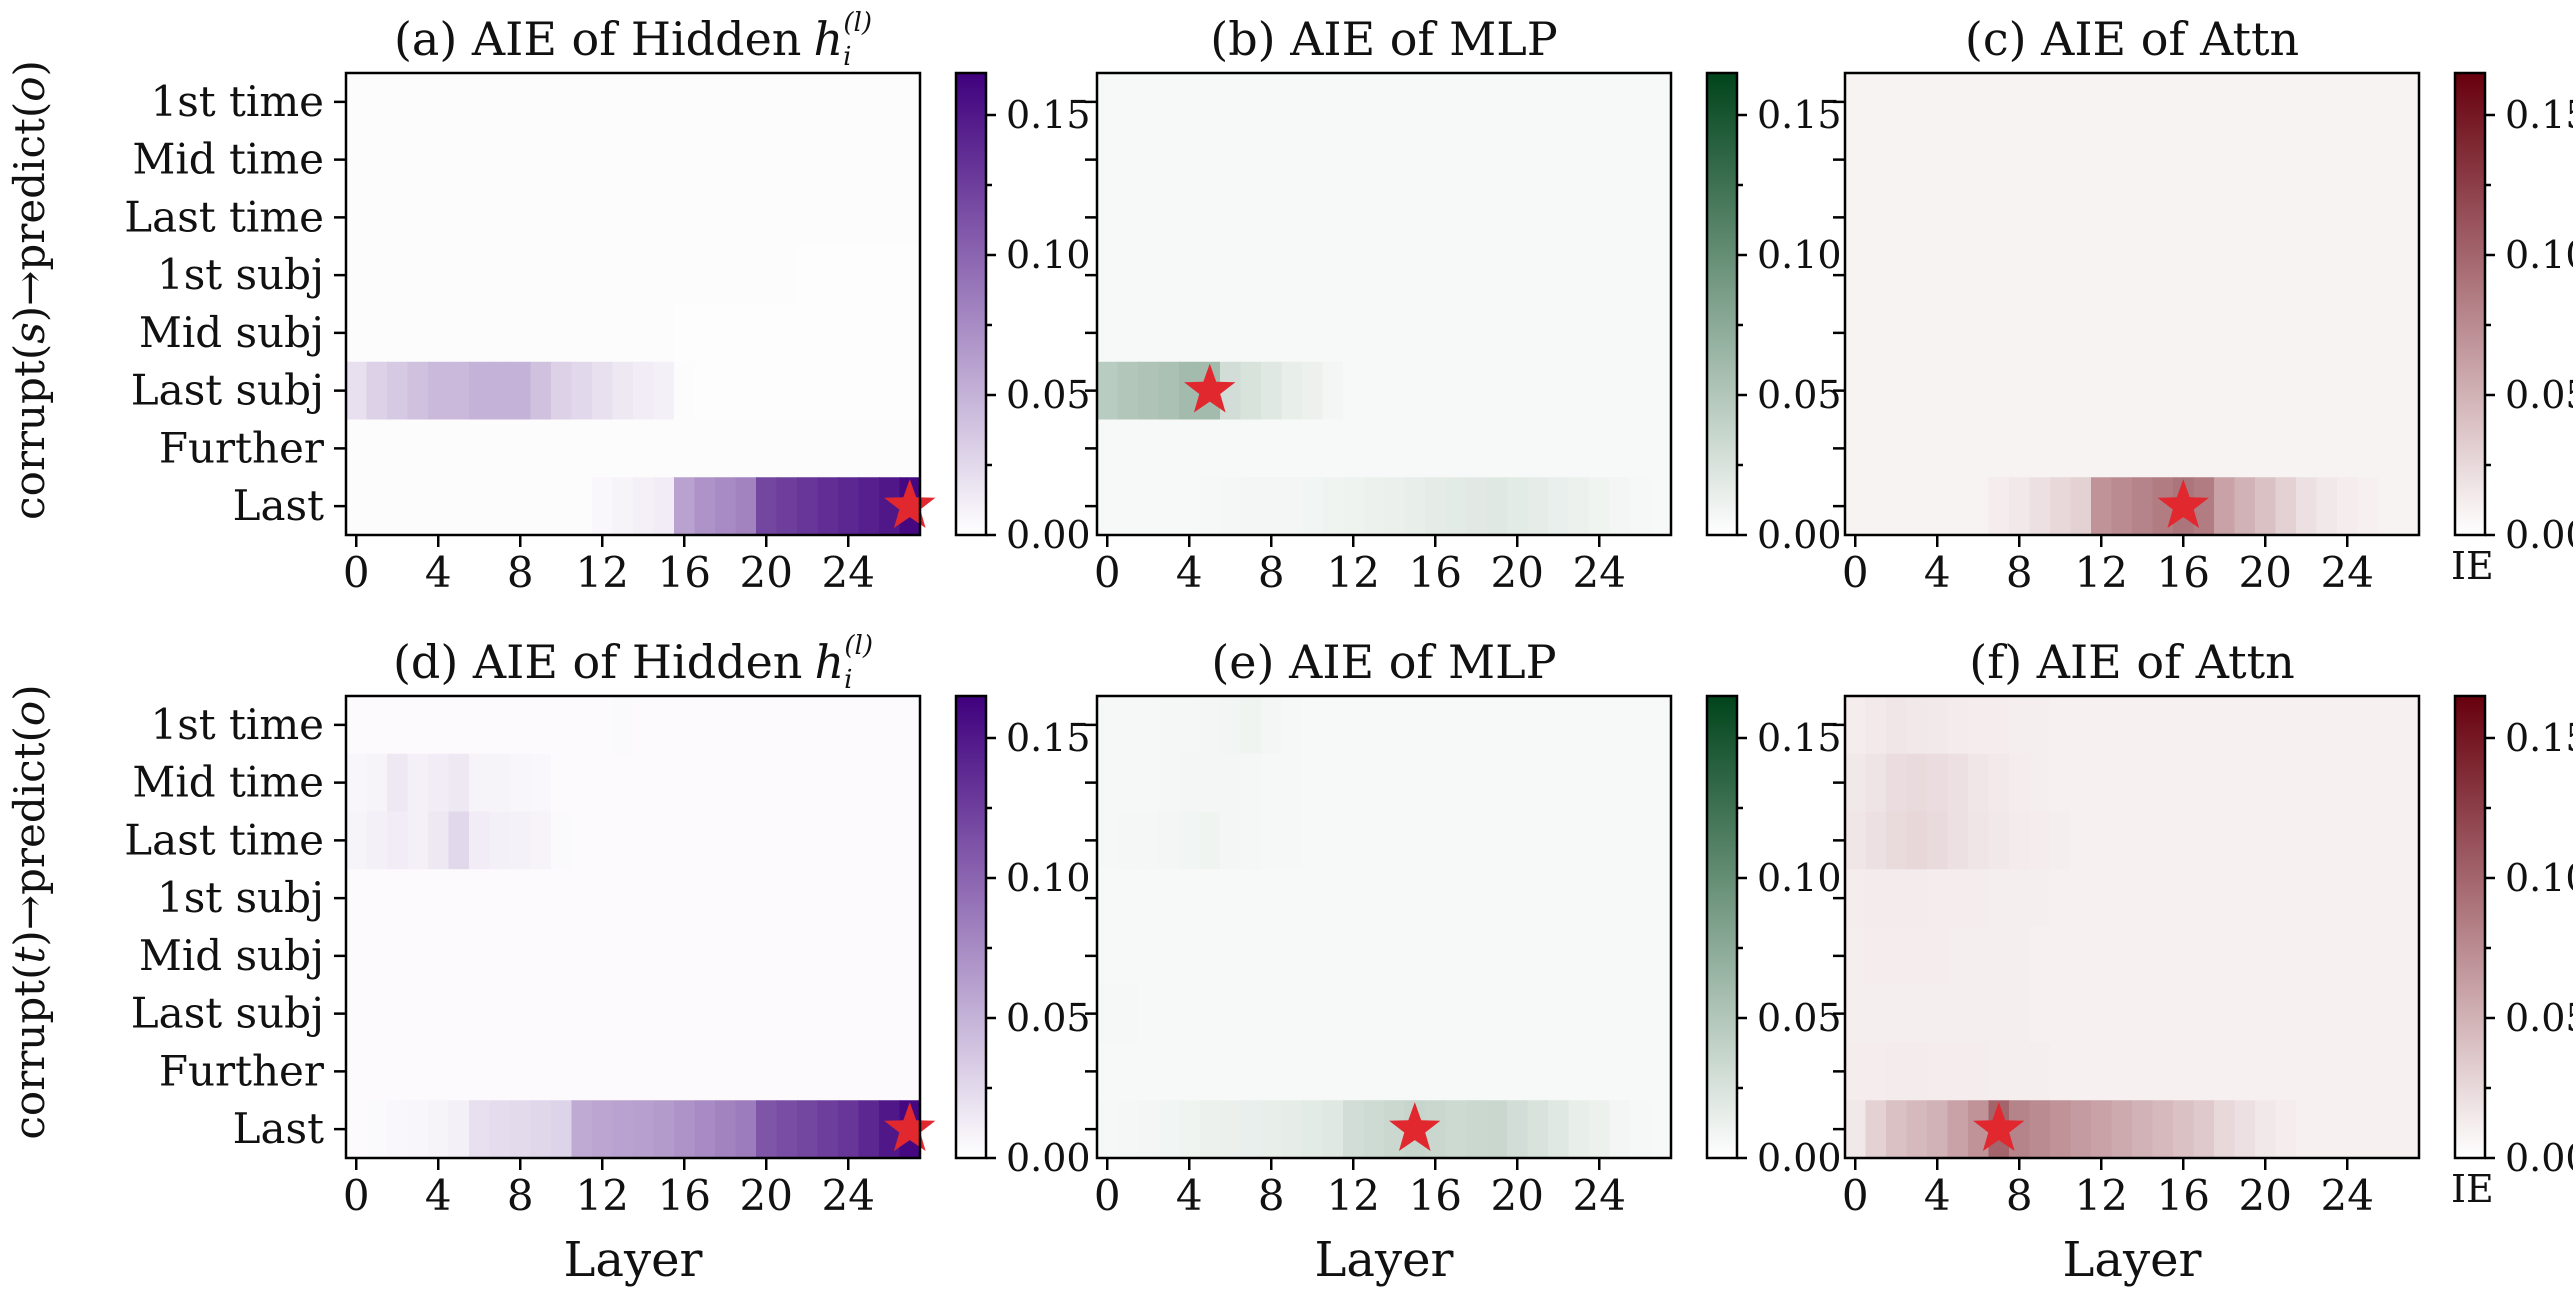 Image resolution: width=2573 pixels, height=1295 pixels. Describe the element at coordinates (1722, 304) in the screenshot. I see `panel-b-colorbar-frame` at that location.